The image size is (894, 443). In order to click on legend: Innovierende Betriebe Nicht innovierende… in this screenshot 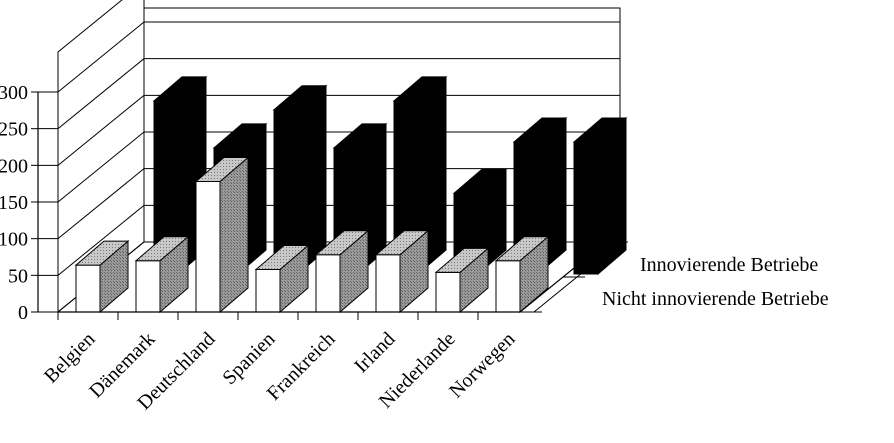, I will do `click(715, 282)`.